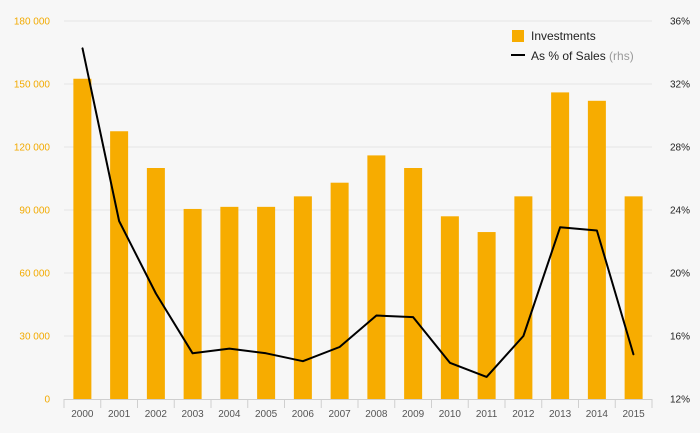 Image resolution: width=700 pixels, height=433 pixels. Describe the element at coordinates (680, 400) in the screenshot. I see `y-right-tick-label: 12%` at that location.